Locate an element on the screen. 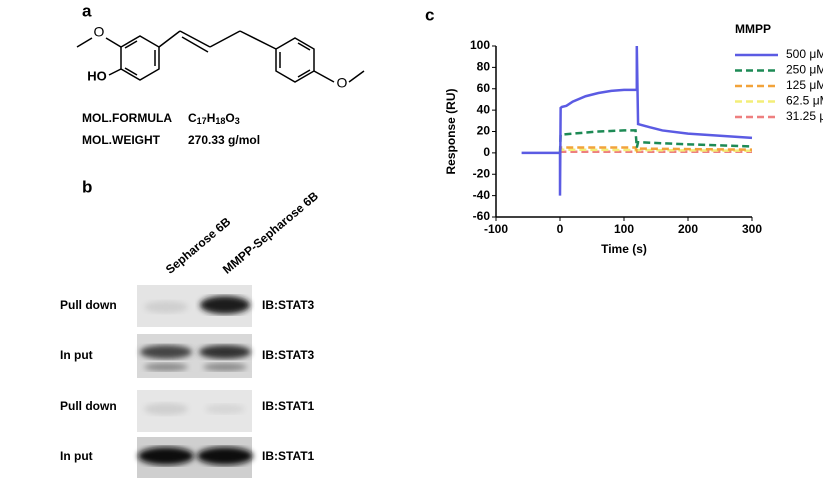 Image resolution: width=823 pixels, height=479 pixels. x-tick-label: 300 is located at coordinates (752, 229).